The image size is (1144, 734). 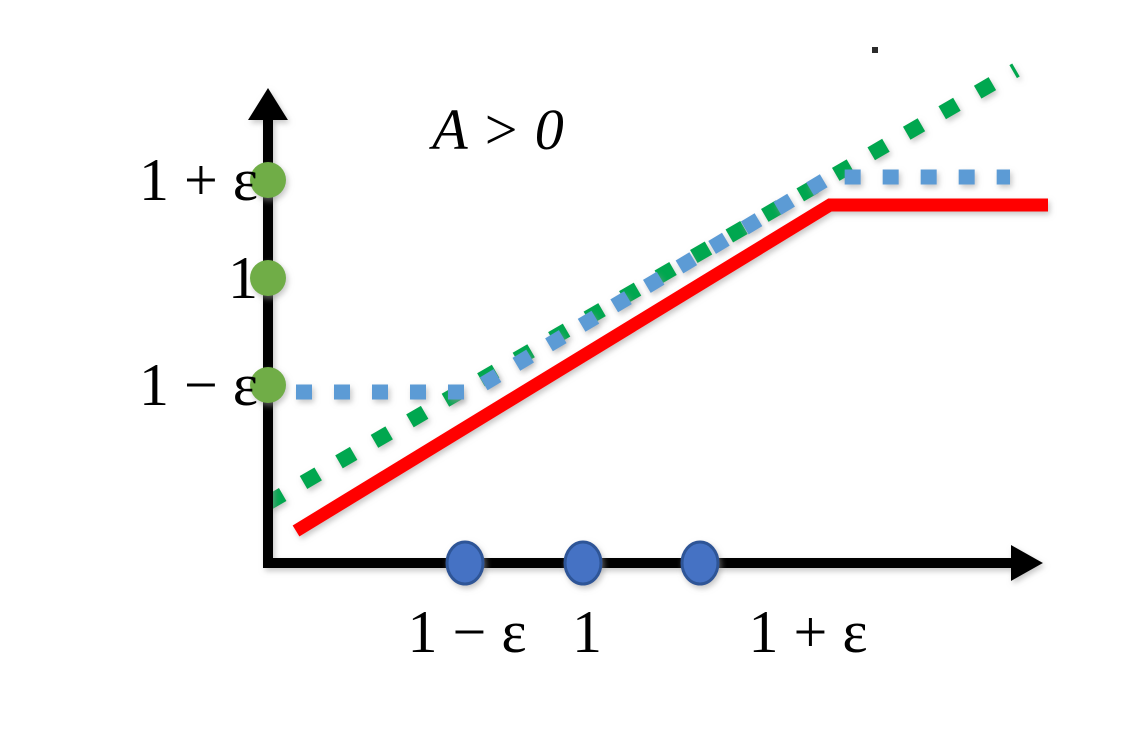 What do you see at coordinates (268, 180) in the screenshot?
I see `y-marker-1-plus-eps` at bounding box center [268, 180].